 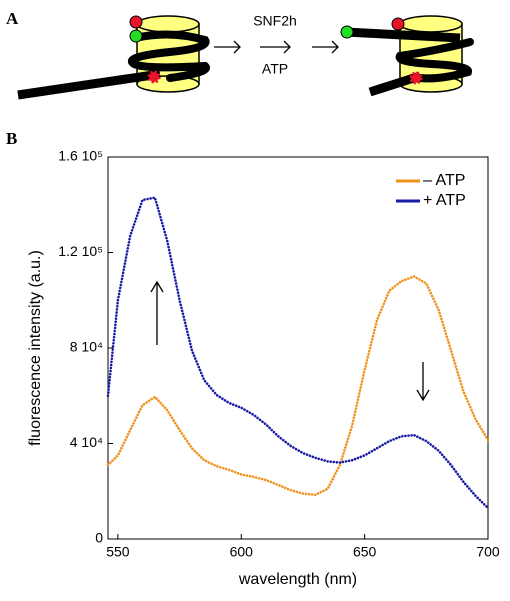 What do you see at coordinates (12, 18) in the screenshot?
I see `panel-label: A` at bounding box center [12, 18].